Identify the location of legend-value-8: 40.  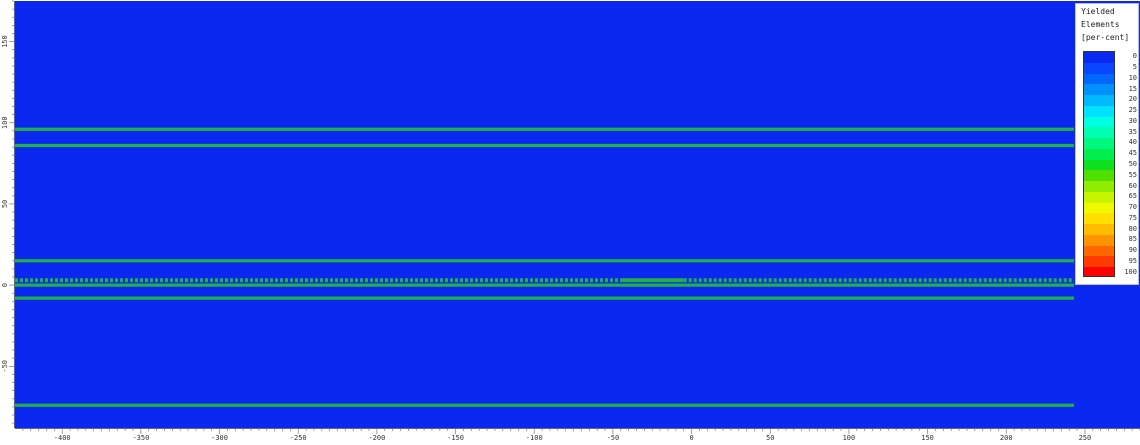
(1132, 142).